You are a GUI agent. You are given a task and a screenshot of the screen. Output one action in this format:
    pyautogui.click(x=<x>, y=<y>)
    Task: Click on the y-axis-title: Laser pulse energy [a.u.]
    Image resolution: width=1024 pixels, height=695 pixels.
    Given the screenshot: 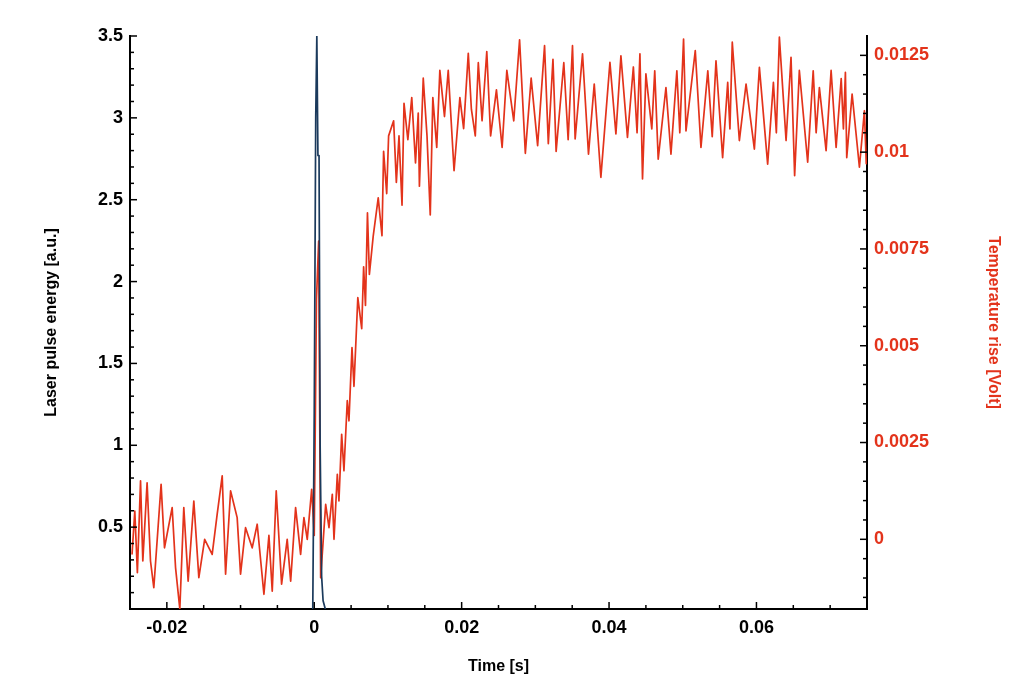 What is the action you would take?
    pyautogui.click(x=51, y=322)
    